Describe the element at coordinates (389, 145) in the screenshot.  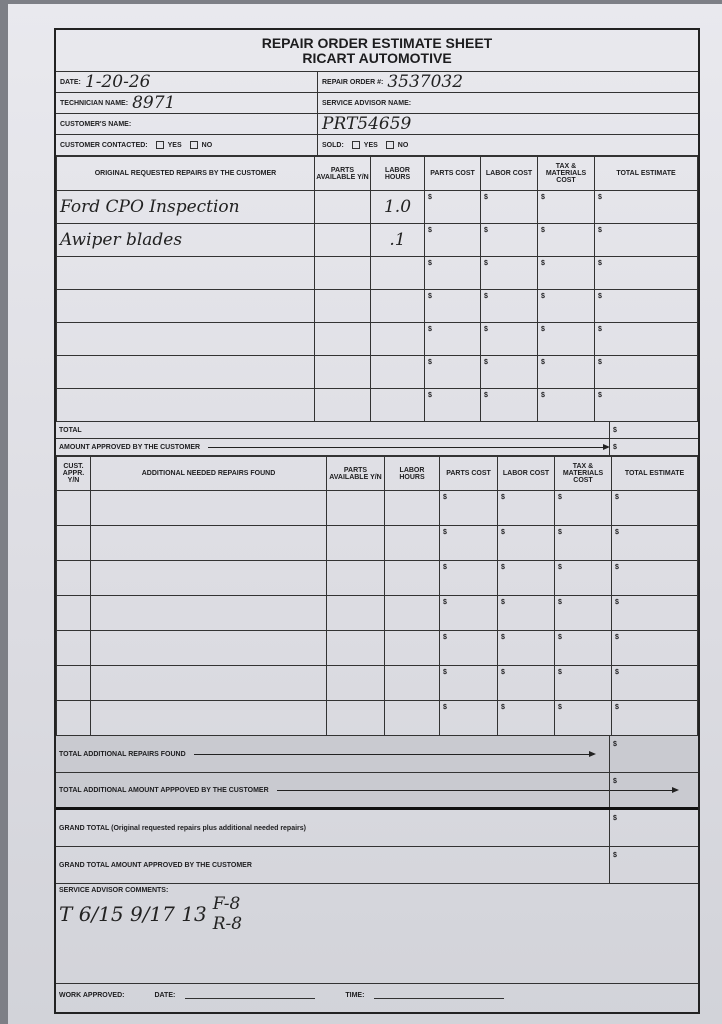
I see `sold-no-checkbox` at that location.